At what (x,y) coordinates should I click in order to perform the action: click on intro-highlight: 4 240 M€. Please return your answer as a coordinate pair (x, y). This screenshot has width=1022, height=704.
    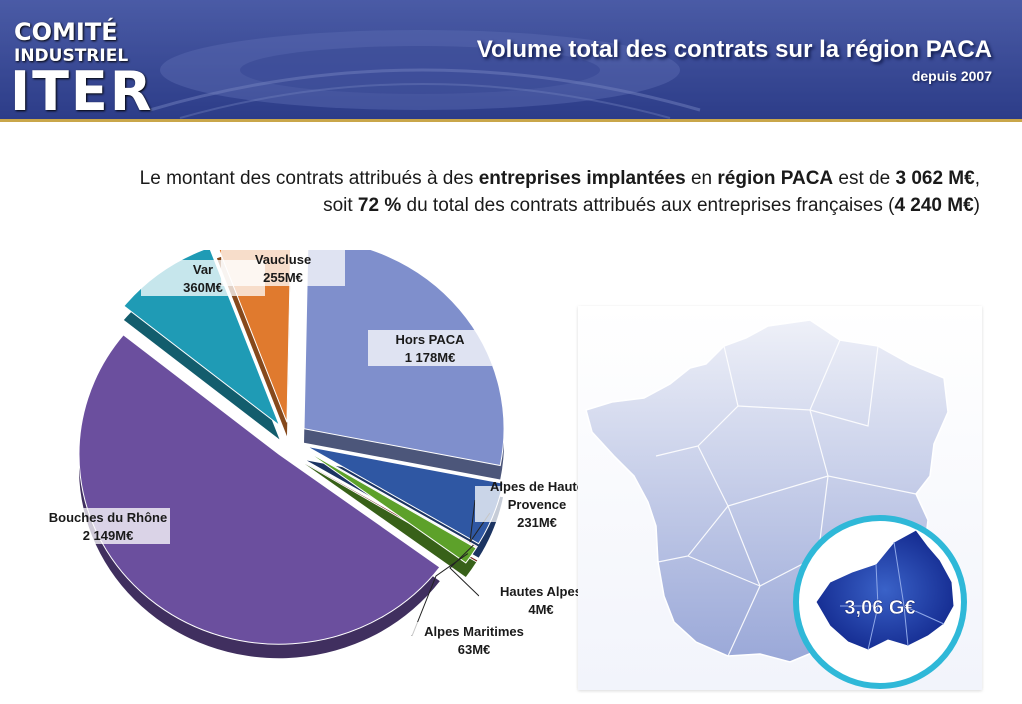
    Looking at the image, I should click on (934, 205).